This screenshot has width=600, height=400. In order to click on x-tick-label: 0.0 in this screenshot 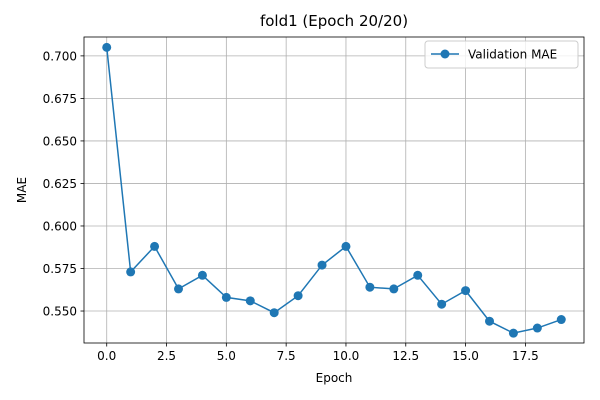, I will do `click(106, 356)`.